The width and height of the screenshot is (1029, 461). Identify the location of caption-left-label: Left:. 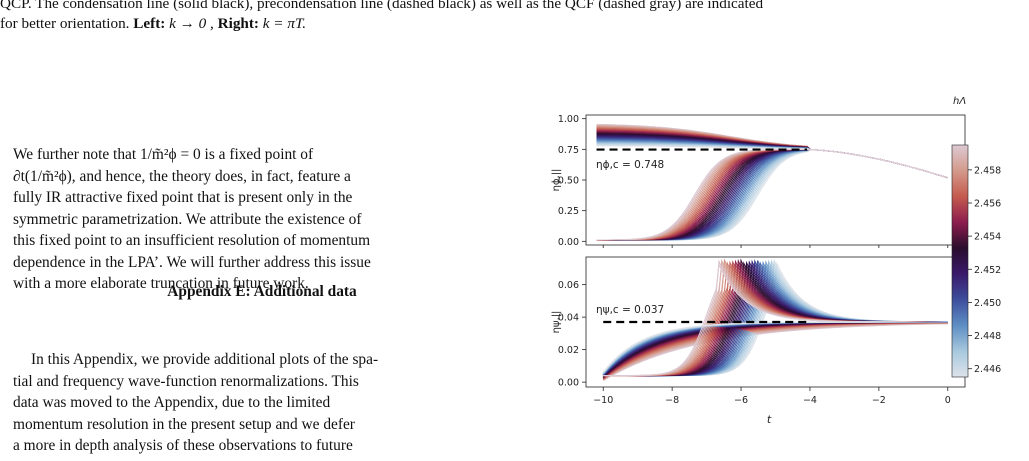
(149, 23).